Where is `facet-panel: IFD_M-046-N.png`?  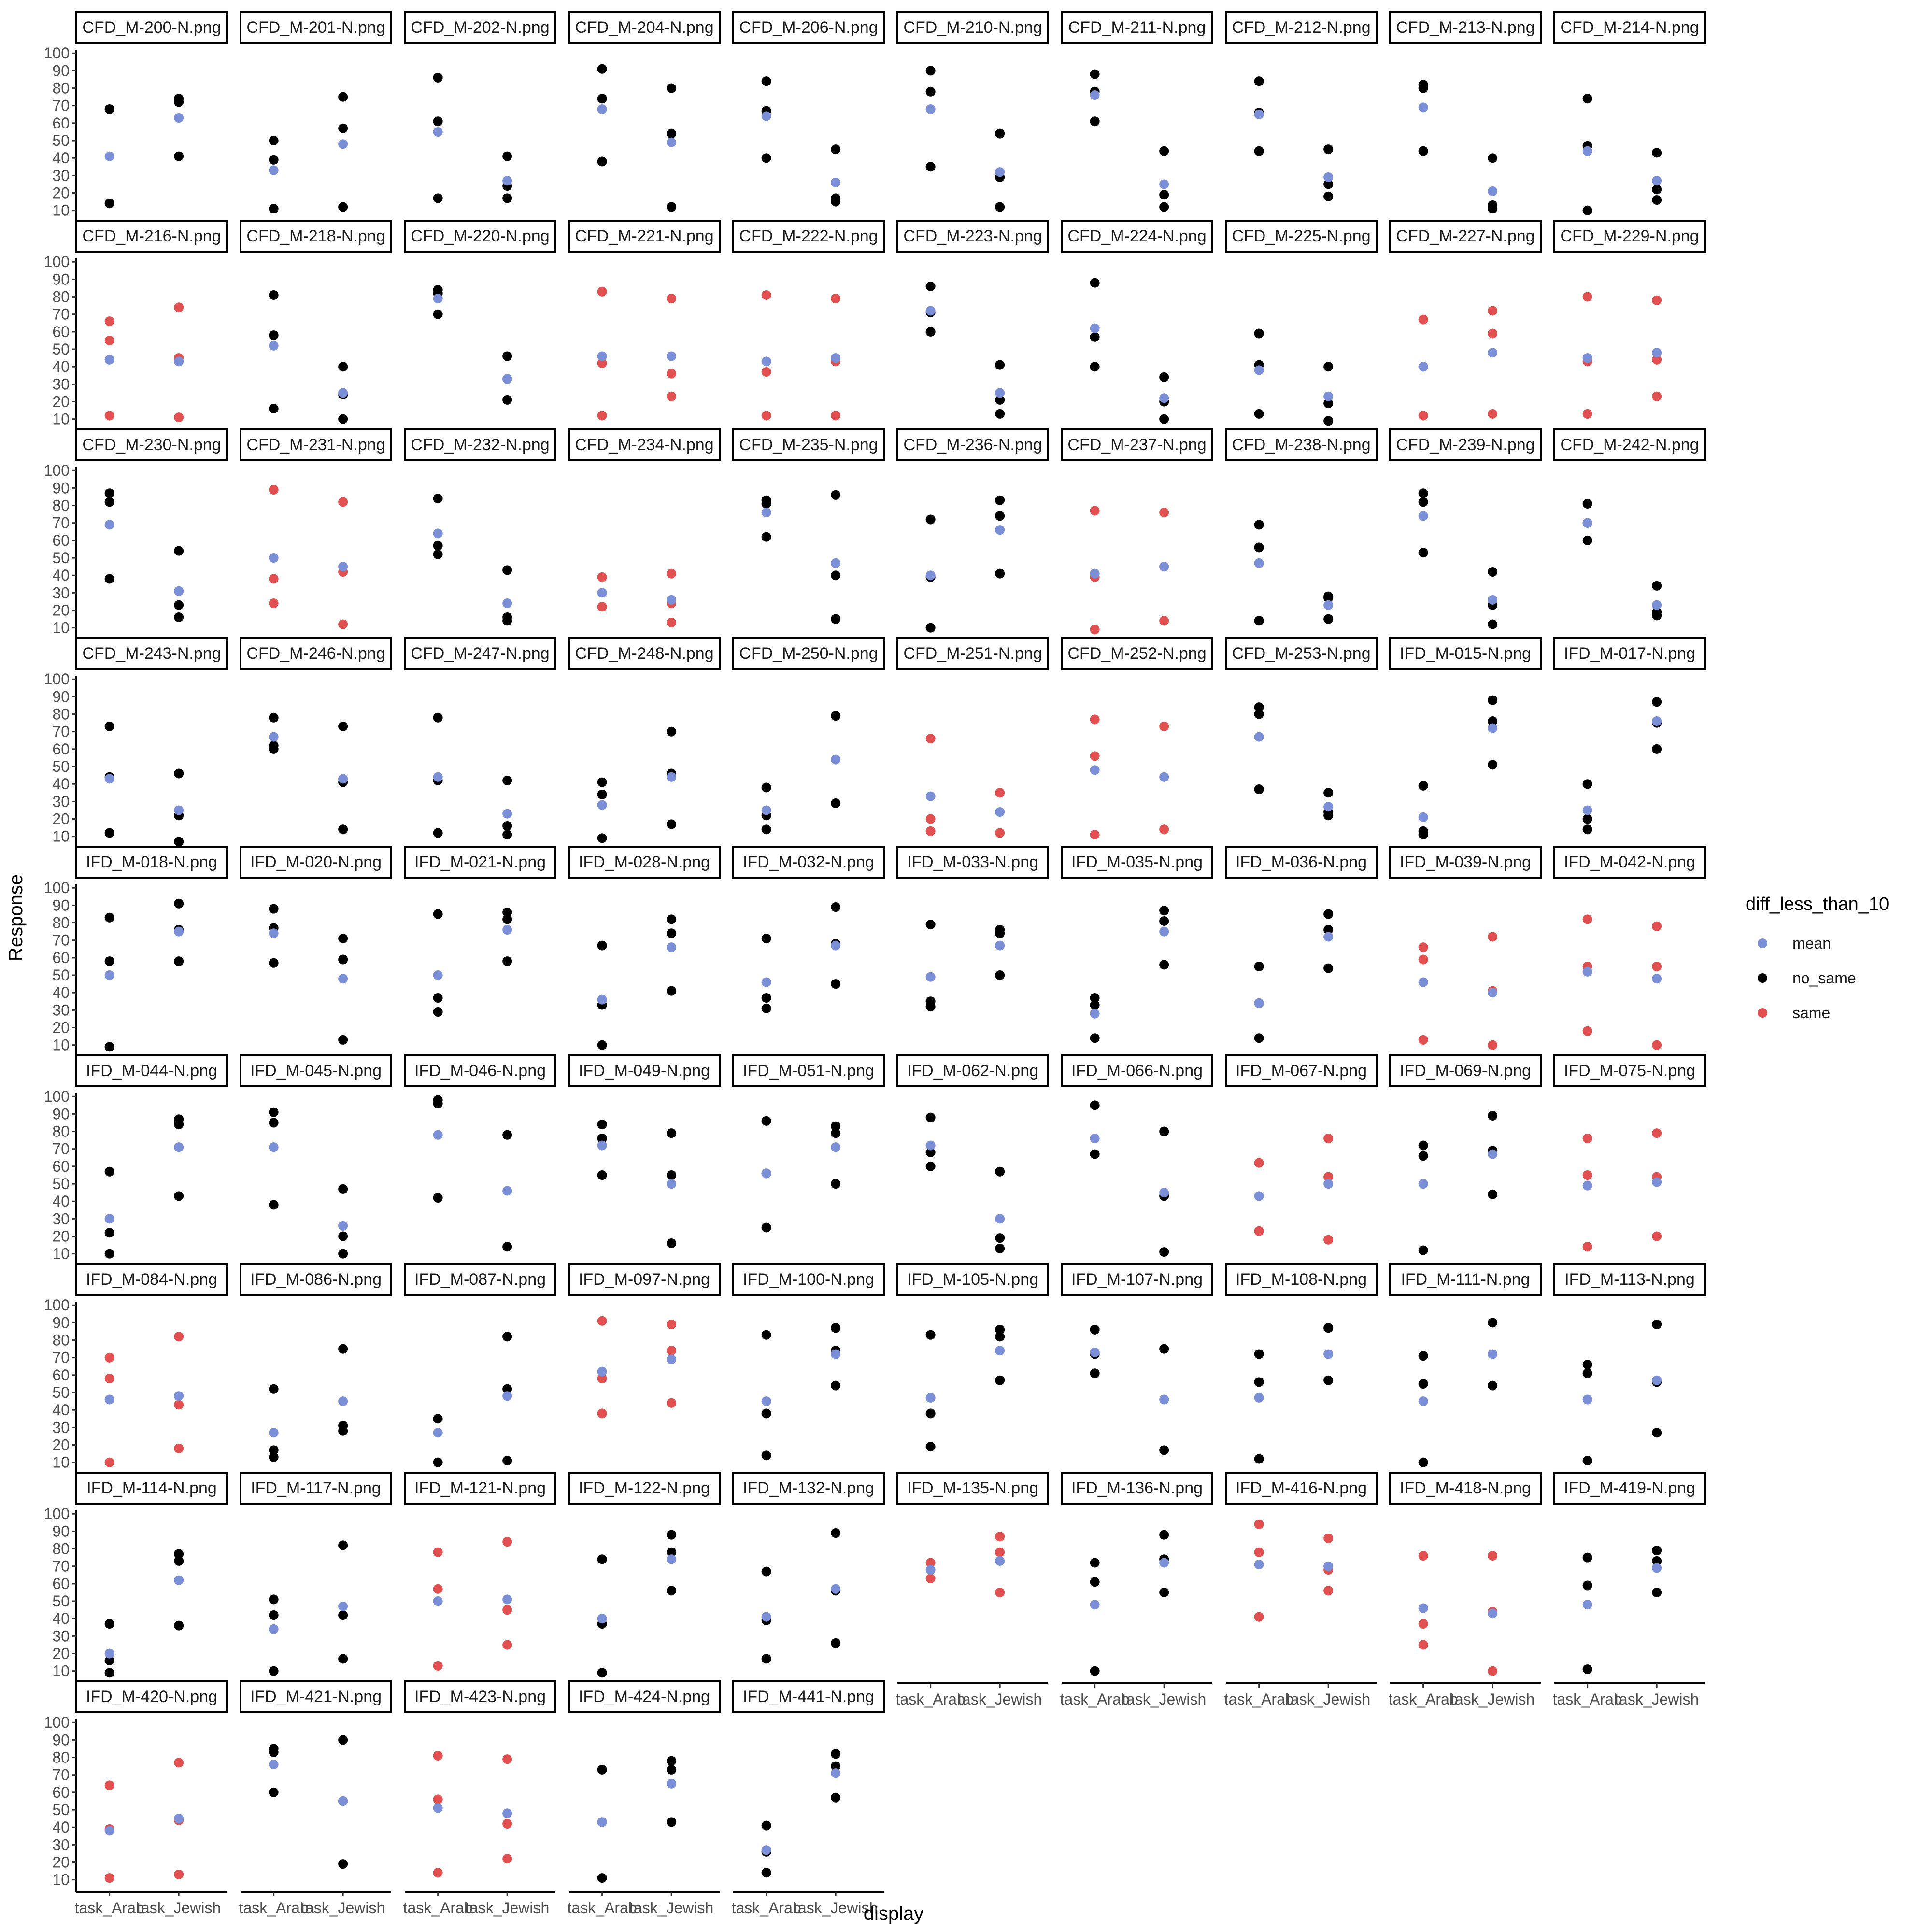
facet-panel: IFD_M-046-N.png is located at coordinates (480, 1153).